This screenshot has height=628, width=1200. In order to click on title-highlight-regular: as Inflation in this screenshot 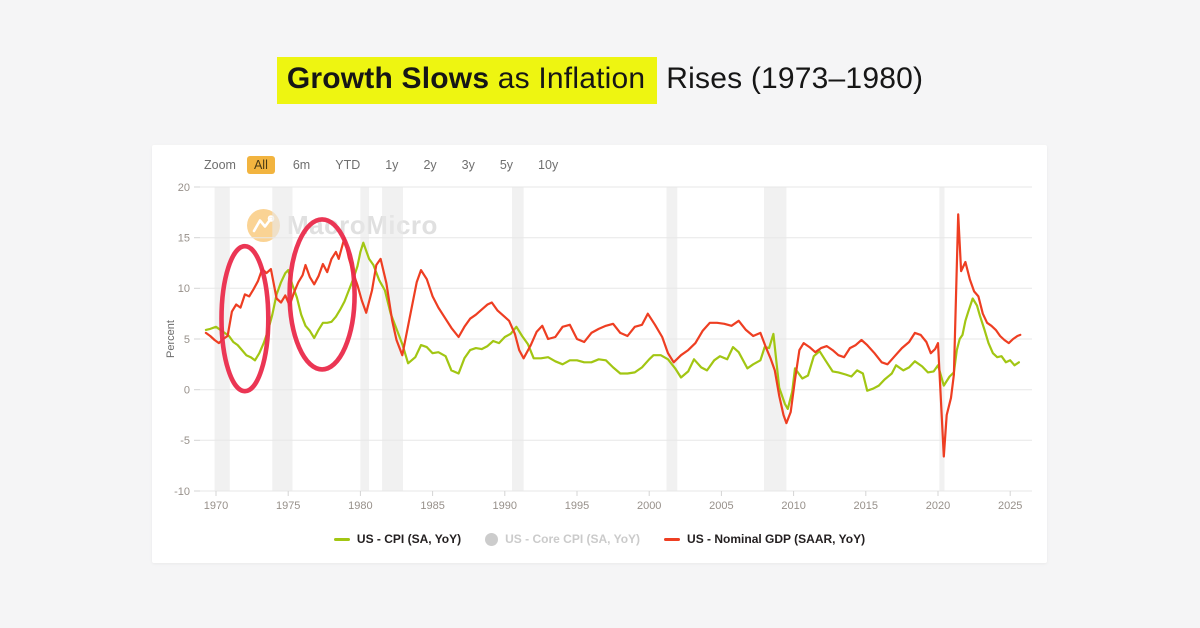, I will do `click(567, 78)`.